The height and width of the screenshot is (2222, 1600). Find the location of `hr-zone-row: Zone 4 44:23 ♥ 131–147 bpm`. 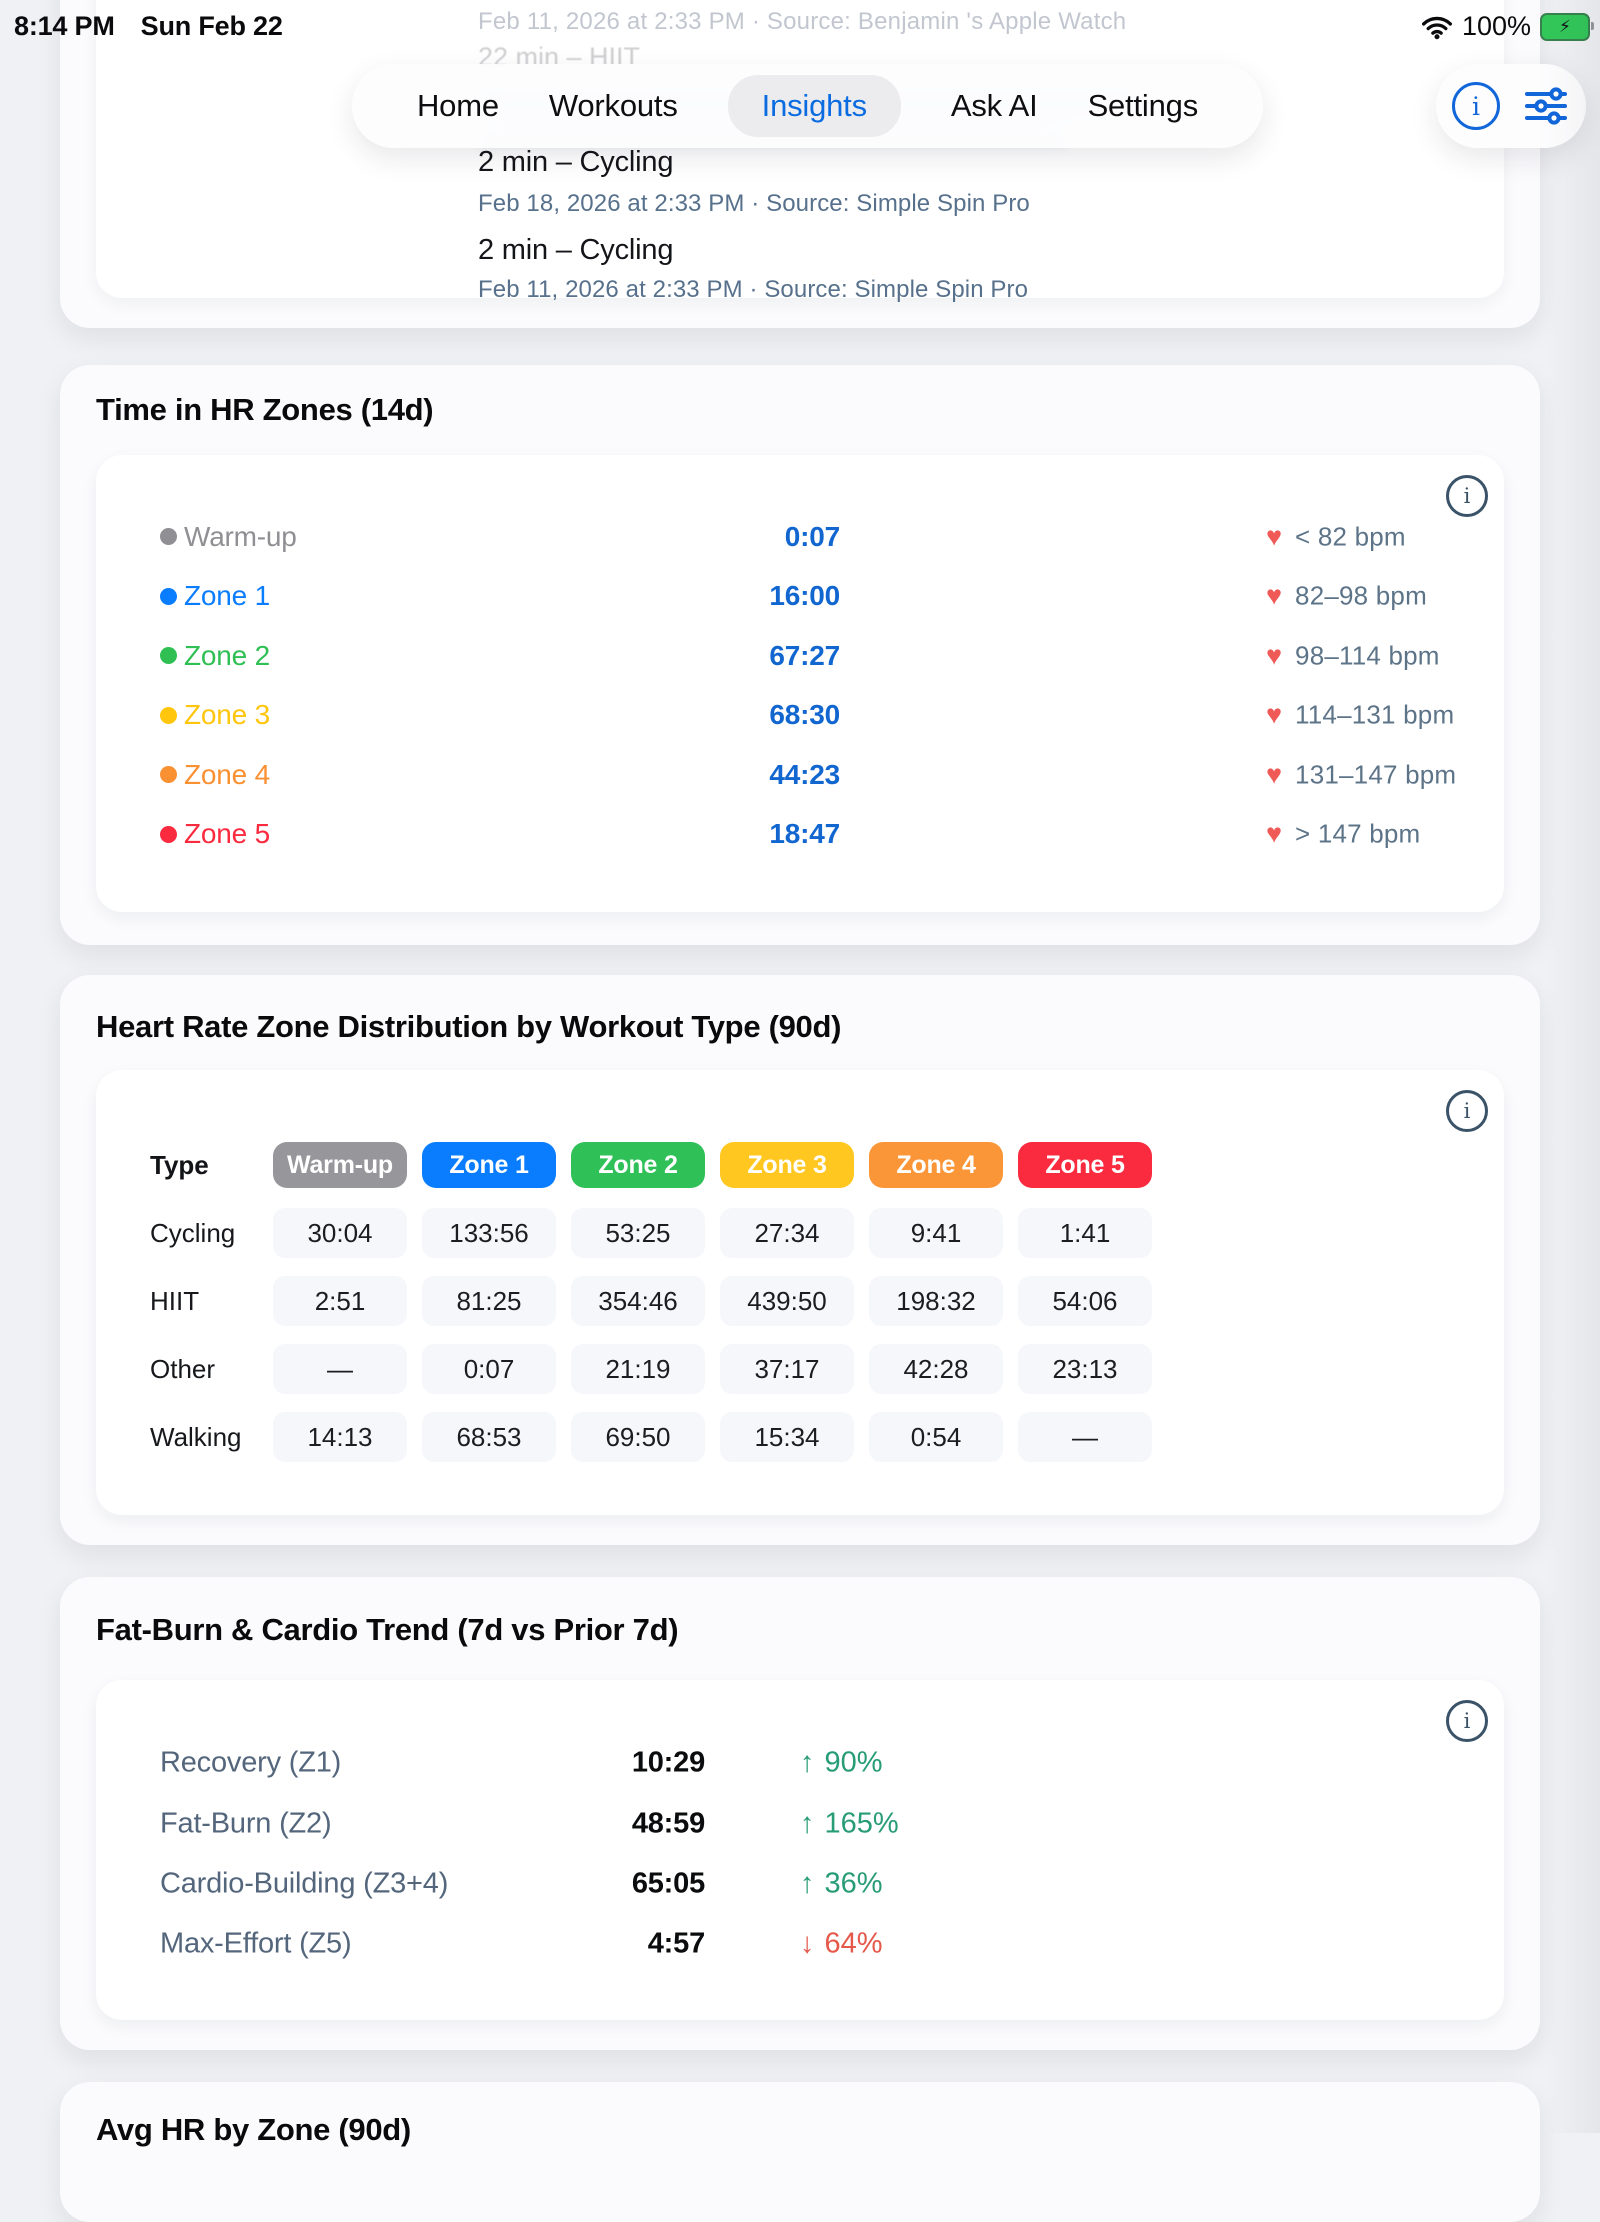

hr-zone-row: Zone 4 44:23 ♥ 131–147 bpm is located at coordinates (800, 775).